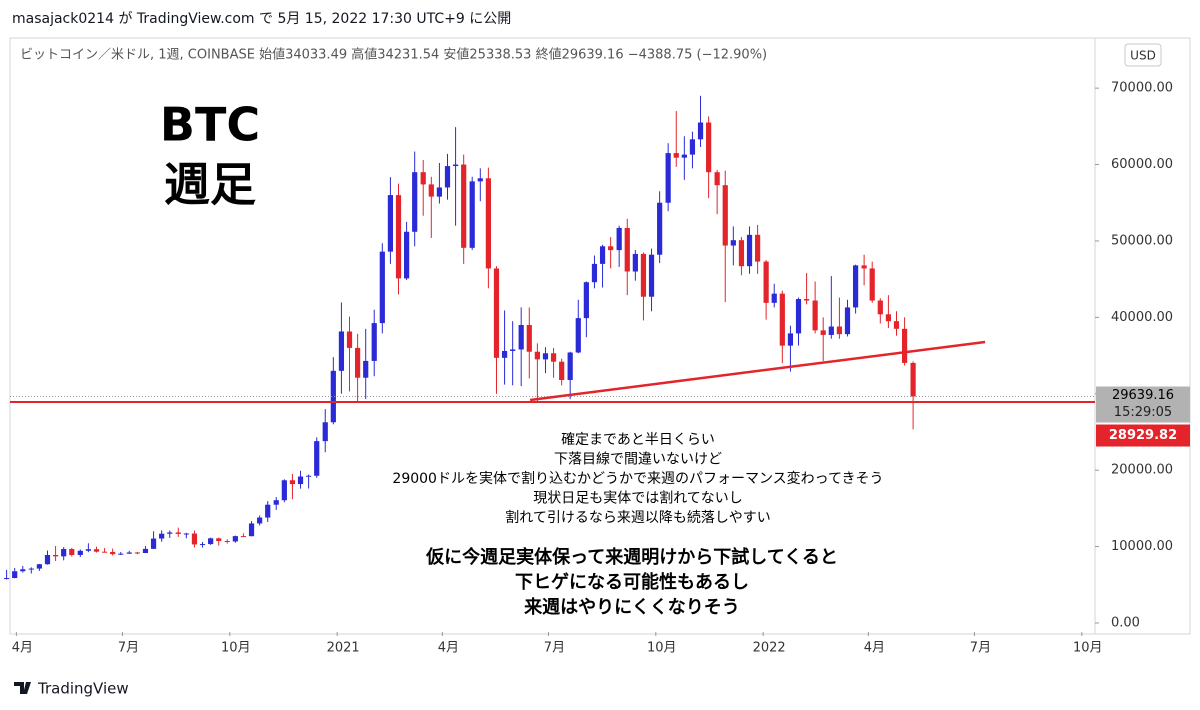 The width and height of the screenshot is (1200, 710). I want to click on trendline, so click(757, 371).